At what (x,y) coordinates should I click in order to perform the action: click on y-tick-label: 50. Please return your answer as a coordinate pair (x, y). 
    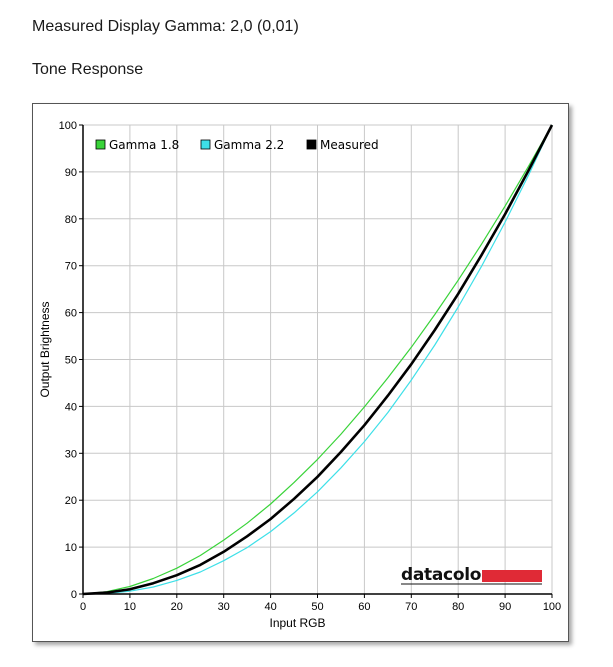
    Looking at the image, I should click on (71, 361).